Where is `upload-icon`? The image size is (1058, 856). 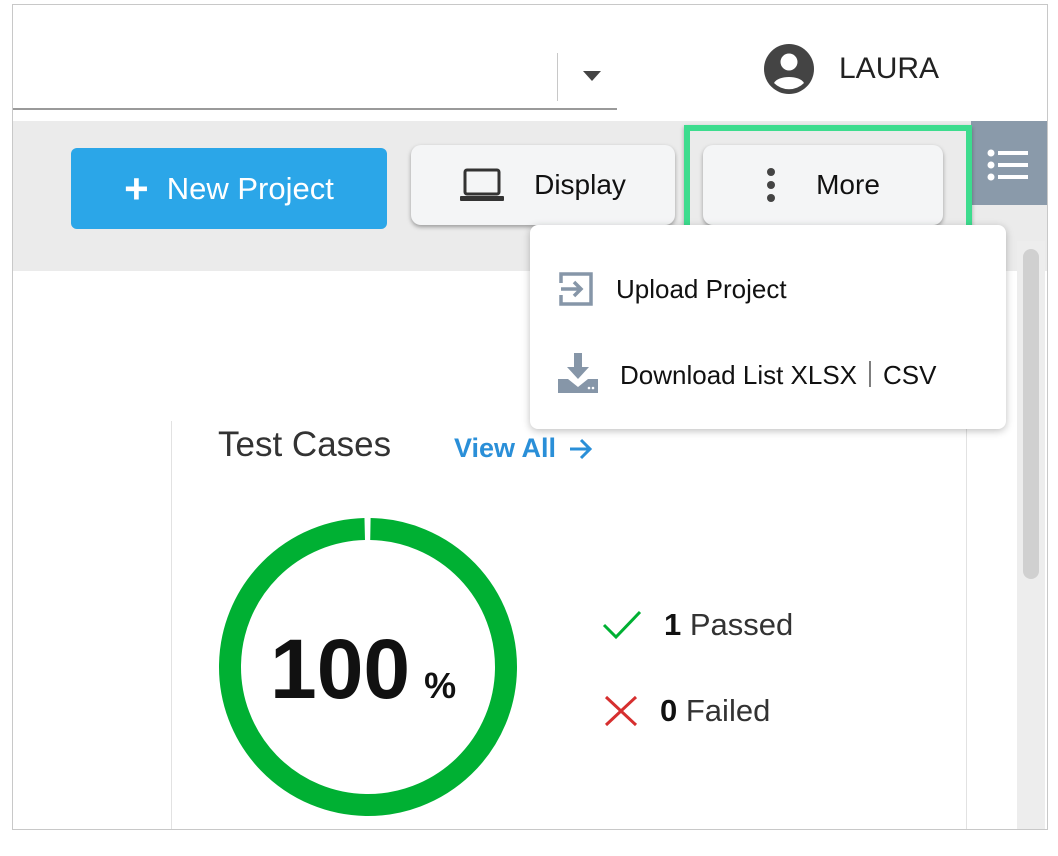 upload-icon is located at coordinates (576, 289).